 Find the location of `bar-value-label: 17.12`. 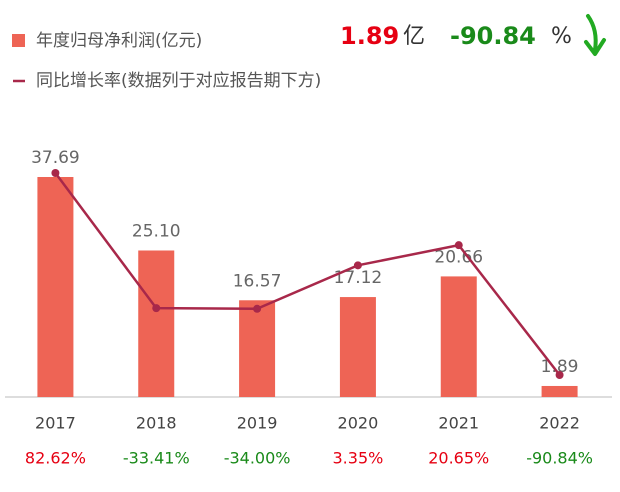

bar-value-label: 17.12 is located at coordinates (358, 278).